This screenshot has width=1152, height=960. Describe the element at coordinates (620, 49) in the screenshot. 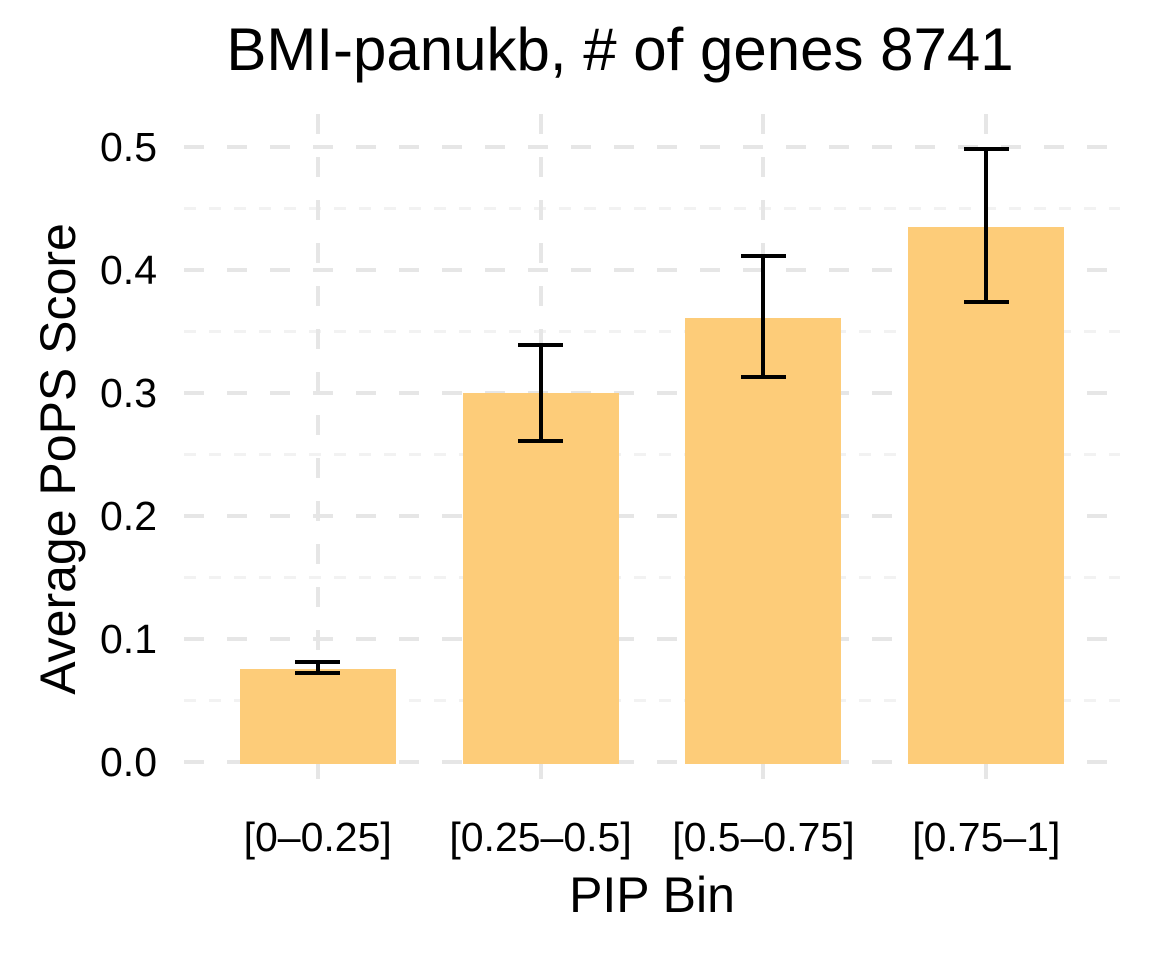

I see `chart-title: BMI-panukb, # of genes 8741` at that location.